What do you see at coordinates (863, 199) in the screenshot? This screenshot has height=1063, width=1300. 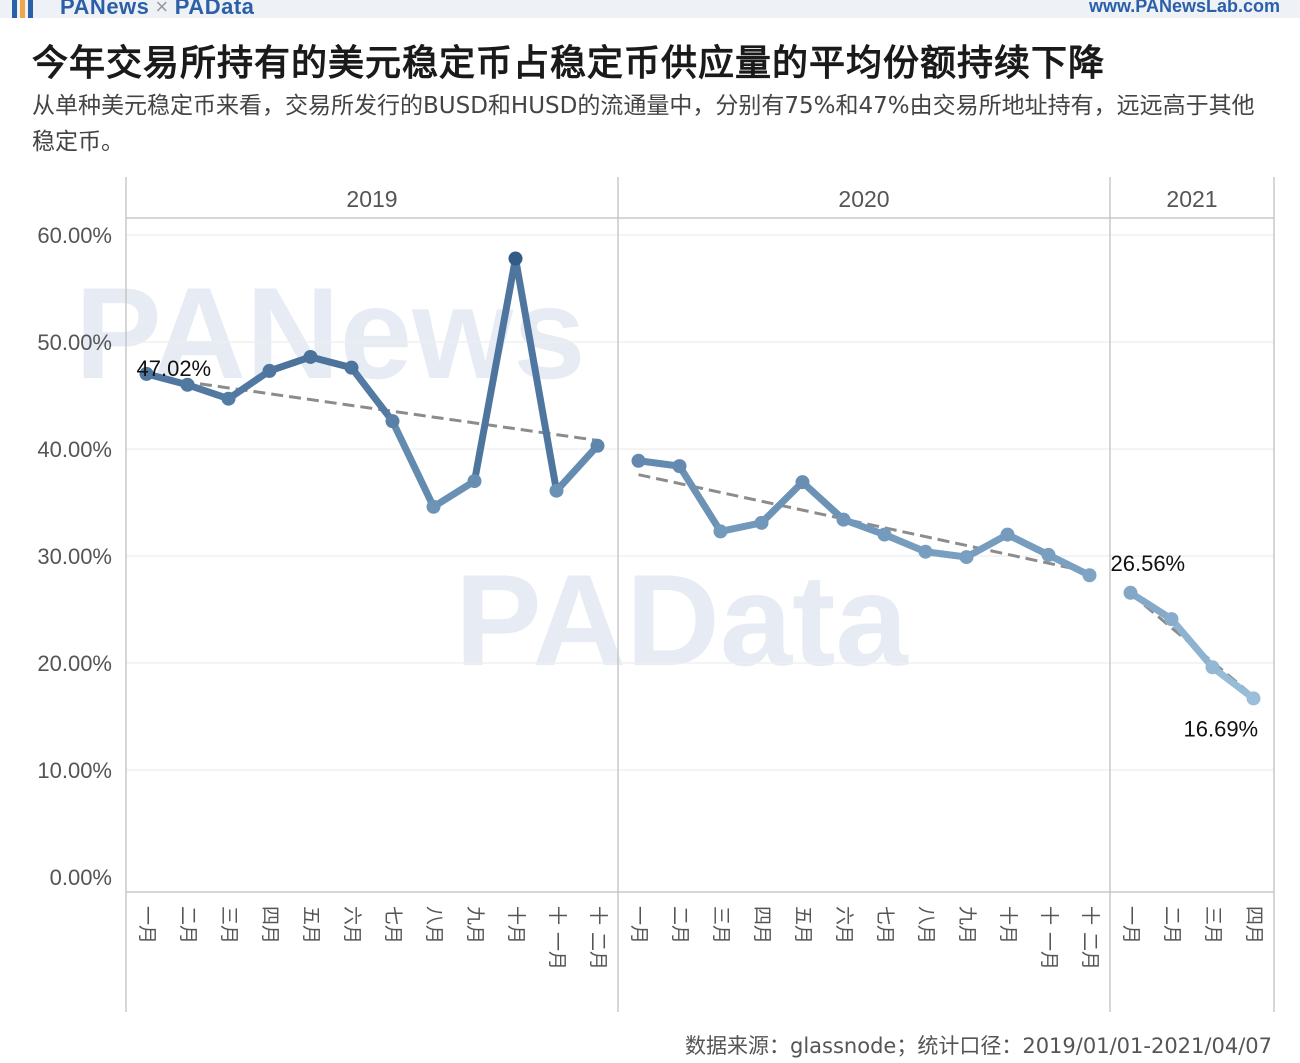 I see `year-label-2020: 2020` at bounding box center [863, 199].